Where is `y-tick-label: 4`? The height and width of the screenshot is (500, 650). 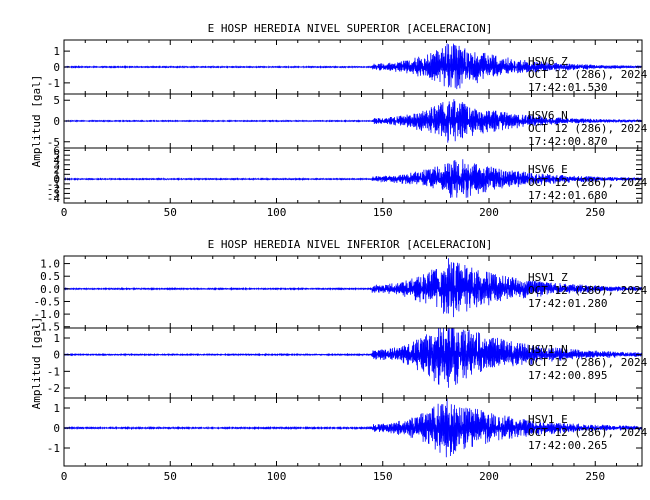
y-tick-label: 4 is located at coordinates (56, 160).